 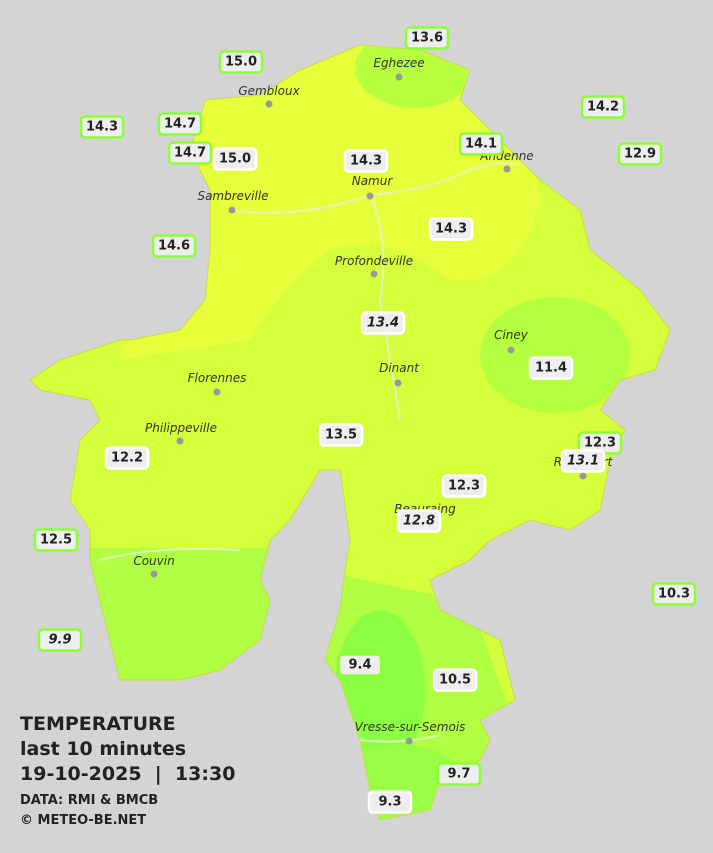 I want to click on reading-value: 12.5, so click(x=56, y=540).